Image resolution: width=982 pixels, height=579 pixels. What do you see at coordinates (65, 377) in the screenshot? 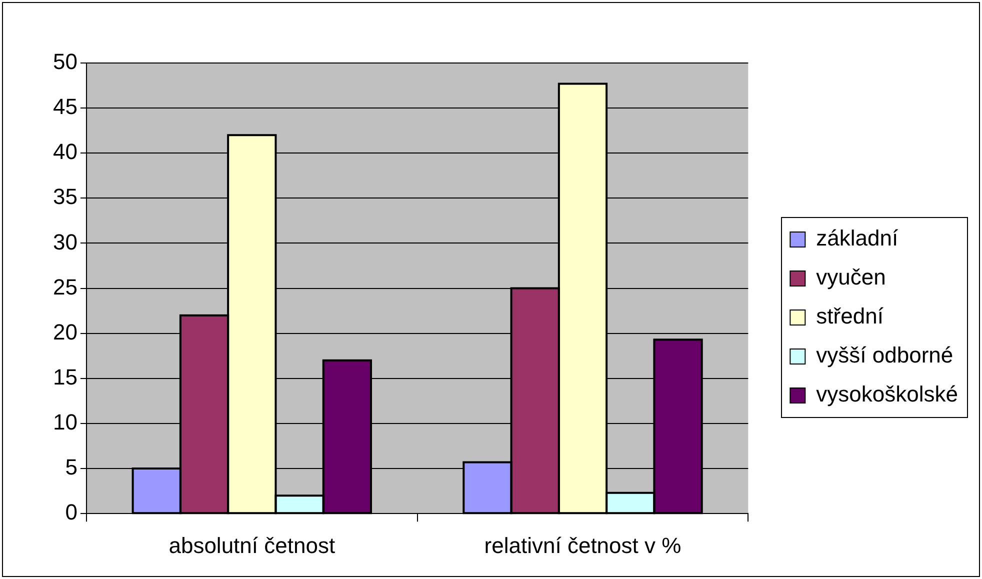
I see `y-tick-label: 15` at bounding box center [65, 377].